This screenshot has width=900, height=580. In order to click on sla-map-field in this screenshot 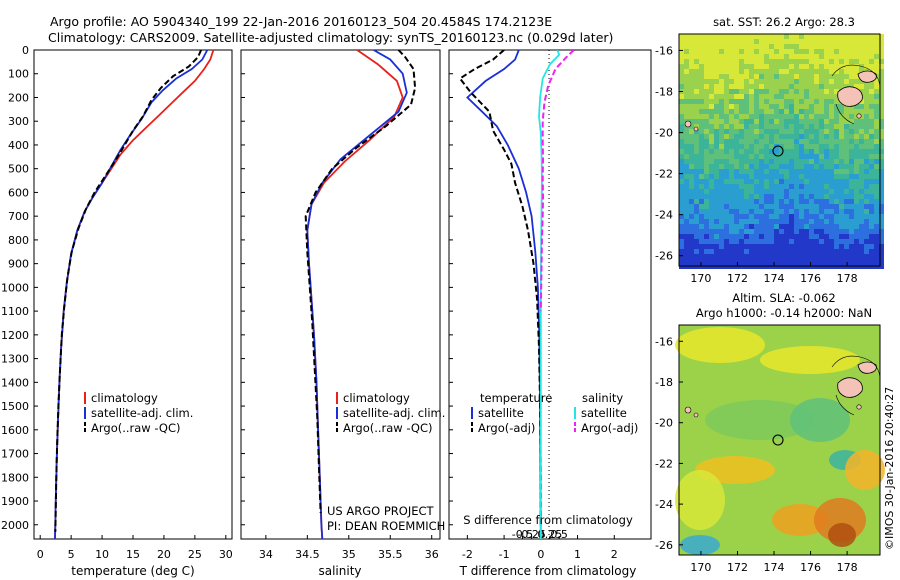, I will do `click(780, 441)`.